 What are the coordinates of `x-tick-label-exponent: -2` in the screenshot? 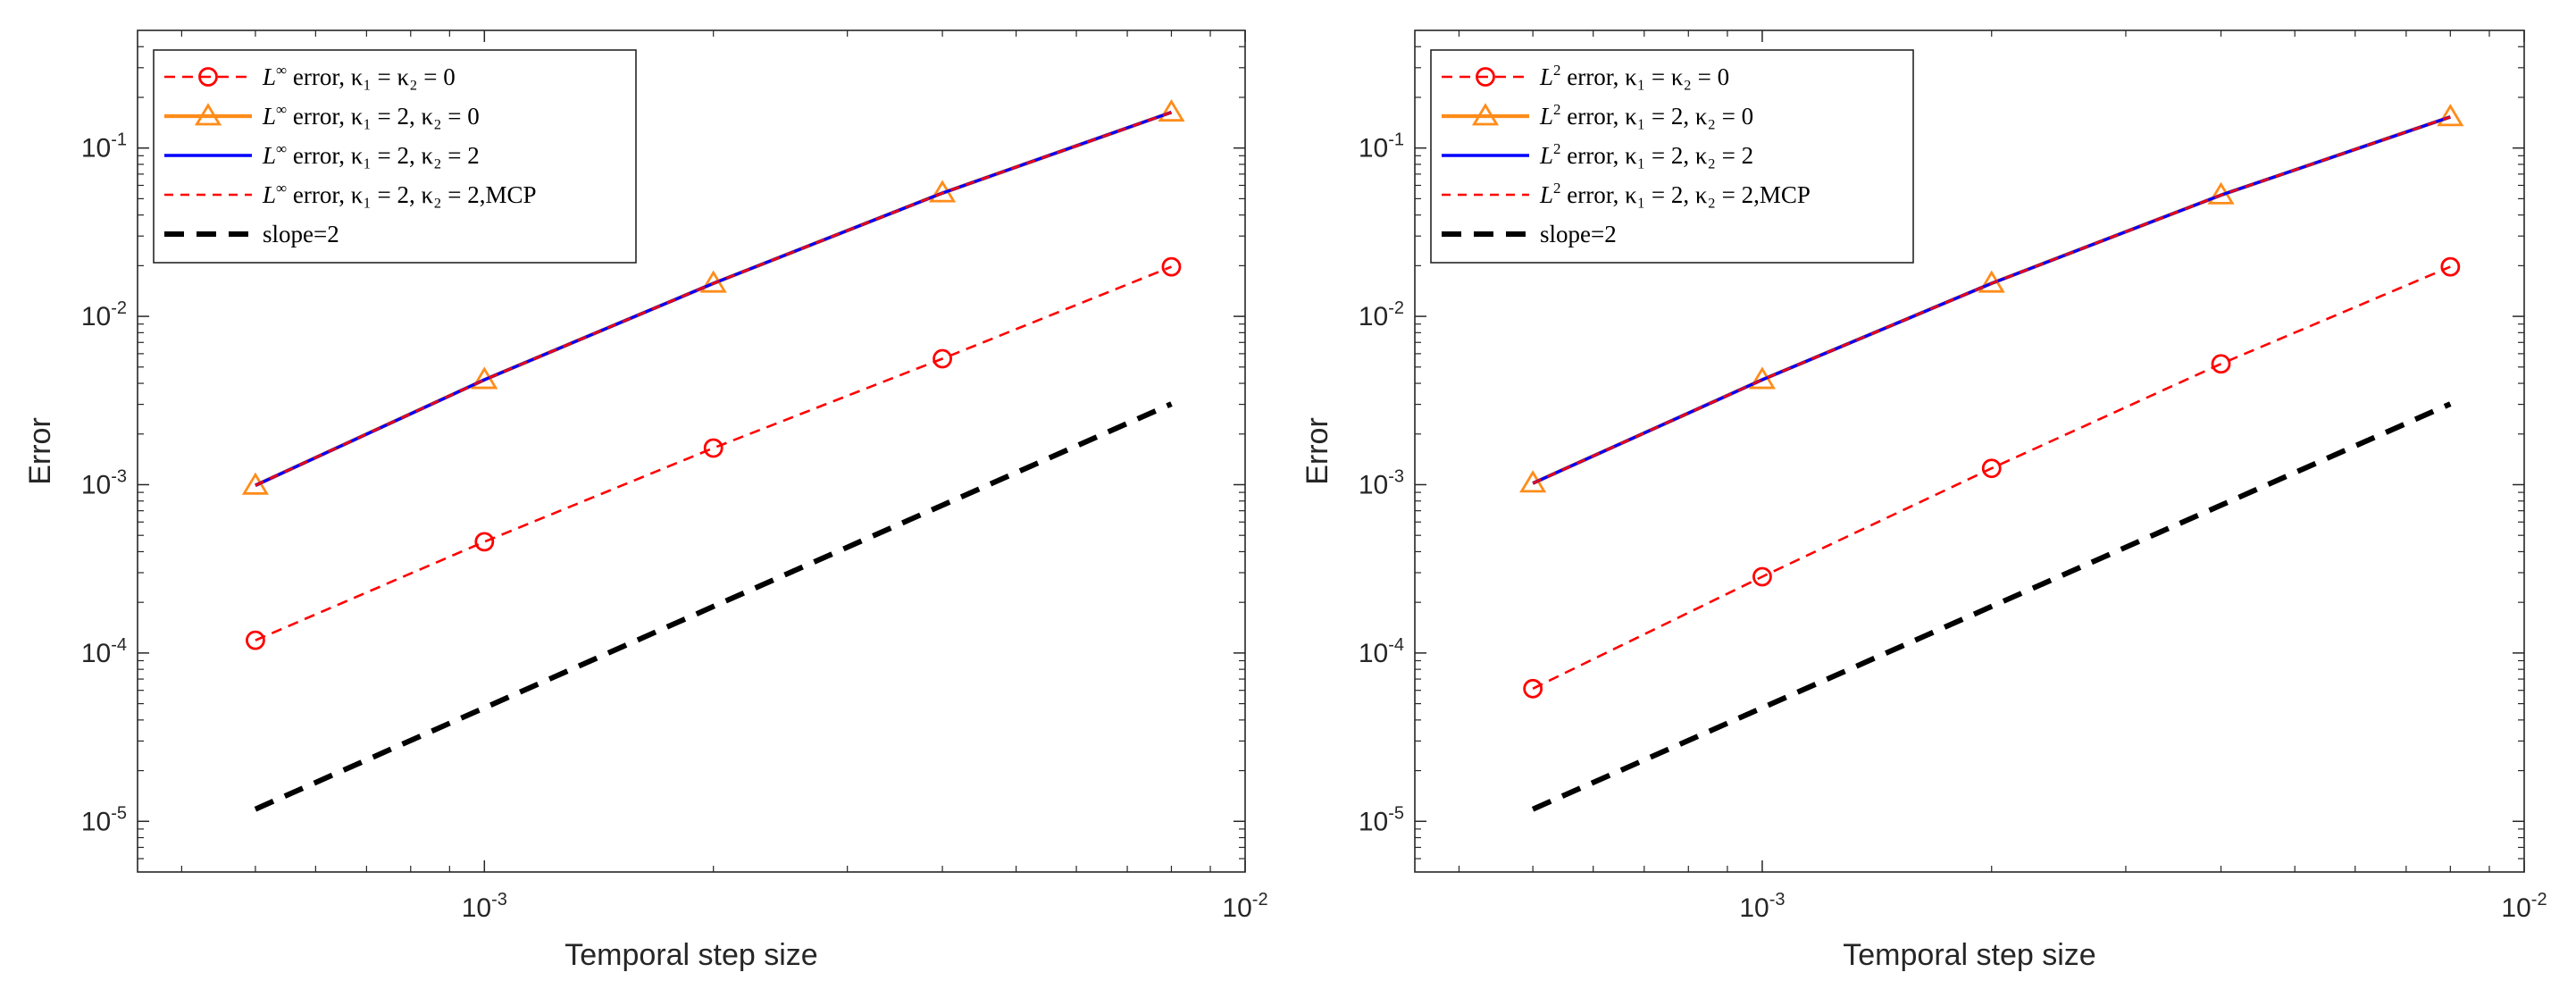 It's located at (2539, 900).